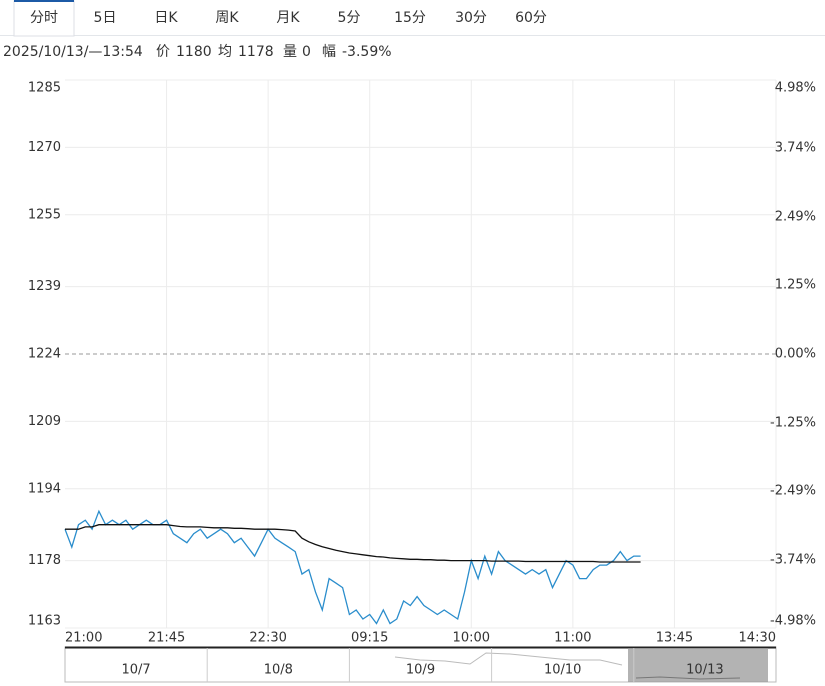  I want to click on x-tick-label: 22:30, so click(267, 638).